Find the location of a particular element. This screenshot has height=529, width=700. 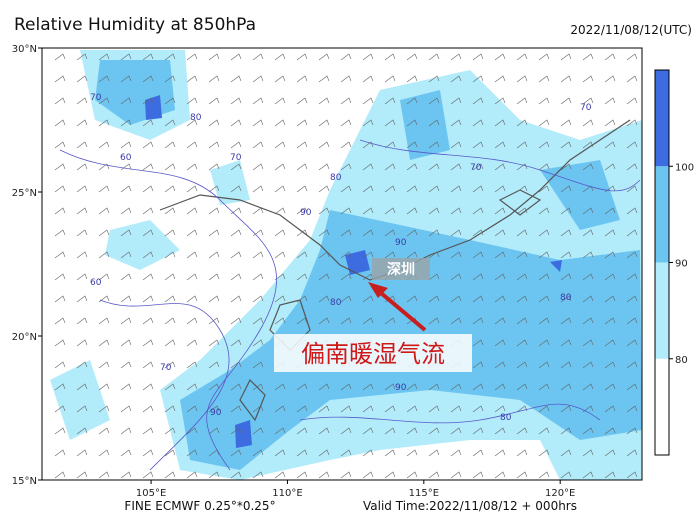

y-tick-label: 15°N is located at coordinates (24, 481).